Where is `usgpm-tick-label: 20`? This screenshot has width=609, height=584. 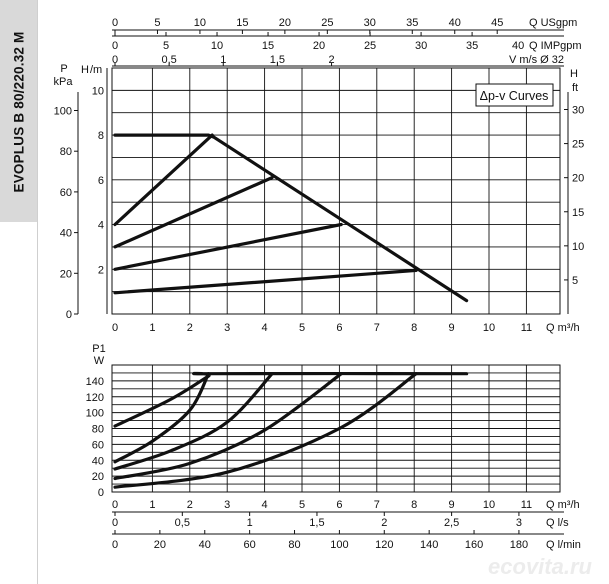
usgpm-tick-label: 20 is located at coordinates (285, 23).